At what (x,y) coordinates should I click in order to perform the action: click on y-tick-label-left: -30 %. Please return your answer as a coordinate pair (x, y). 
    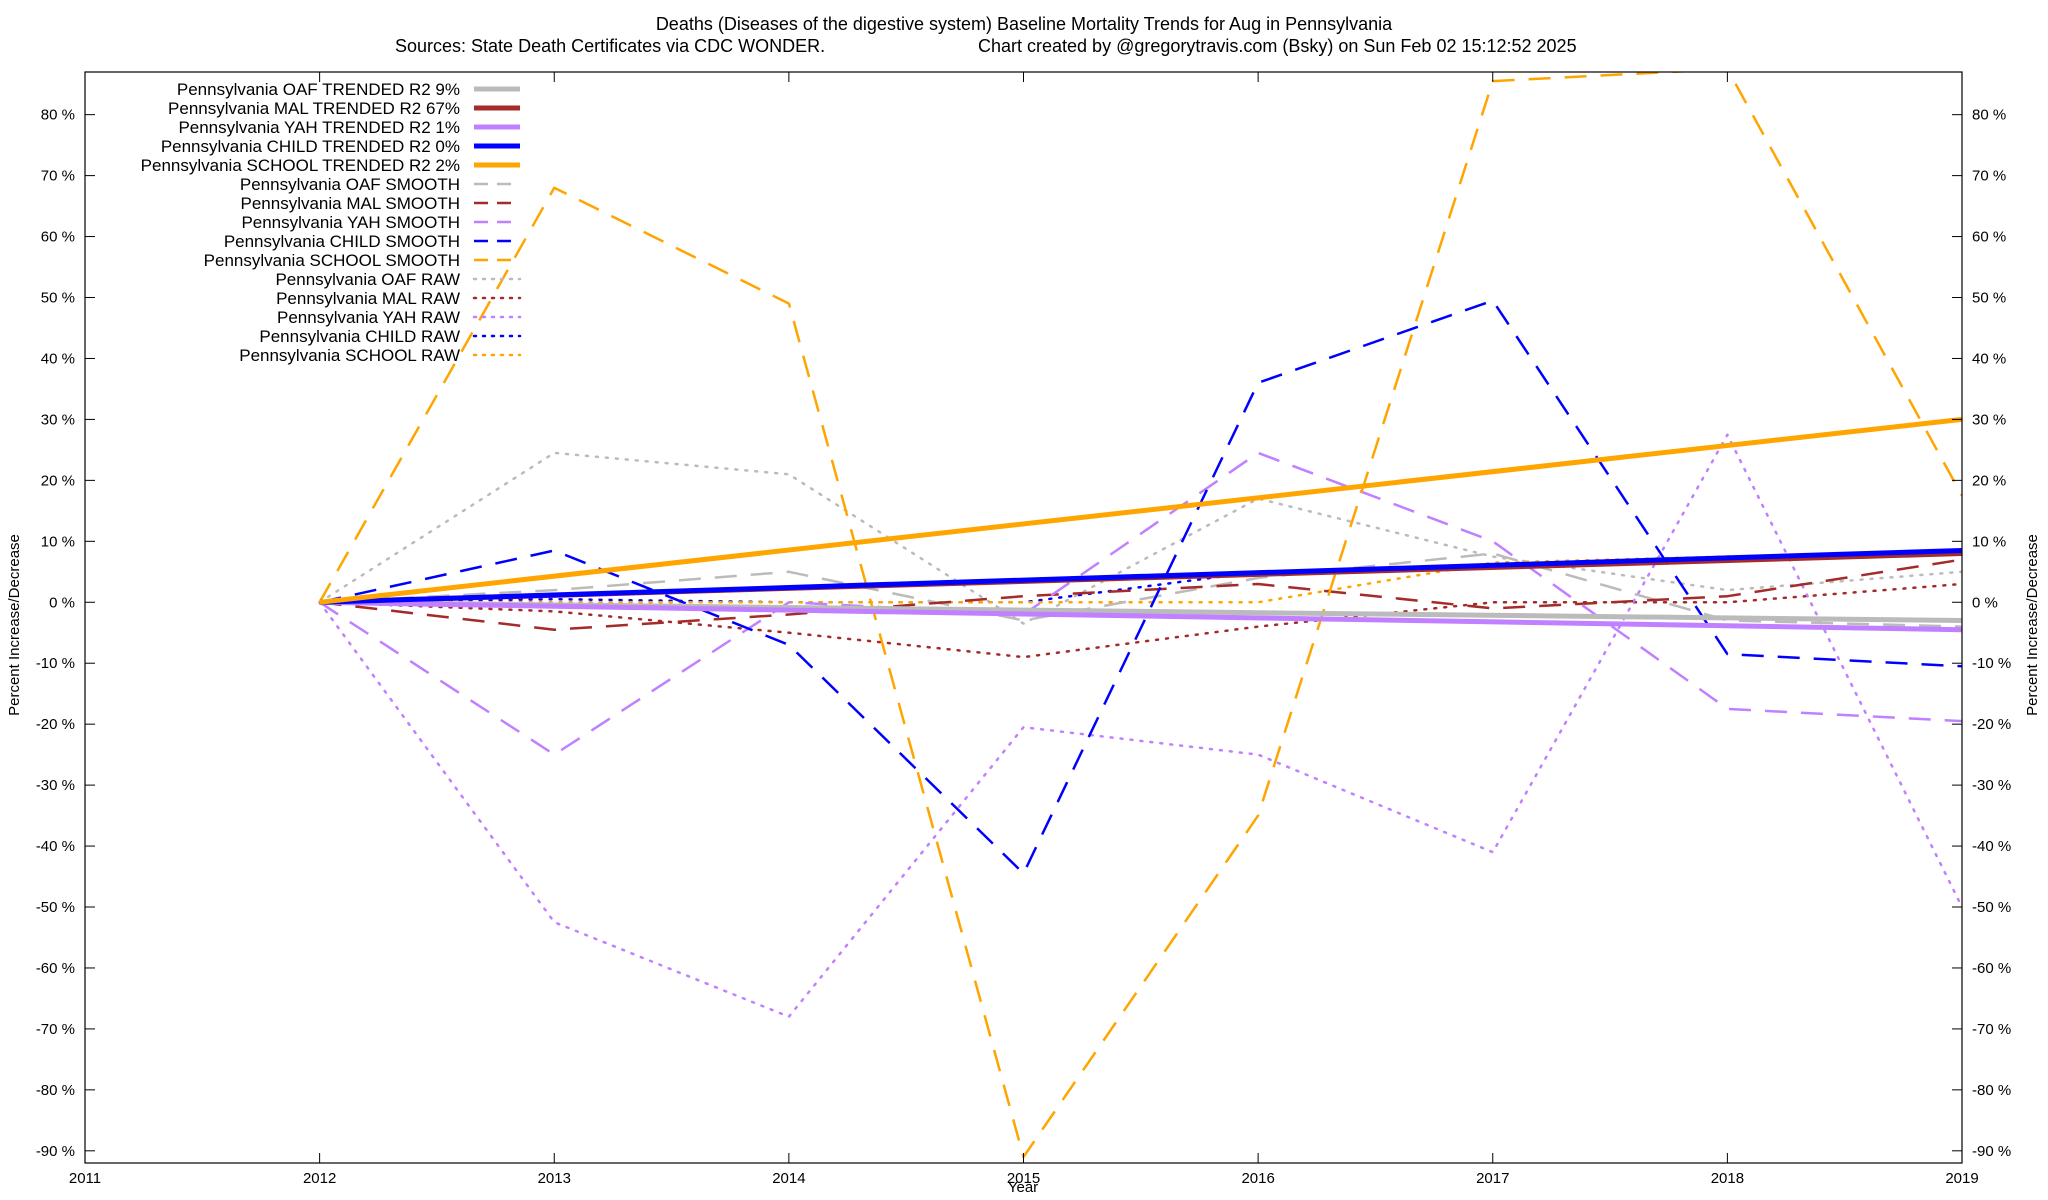
    Looking at the image, I should click on (55, 785).